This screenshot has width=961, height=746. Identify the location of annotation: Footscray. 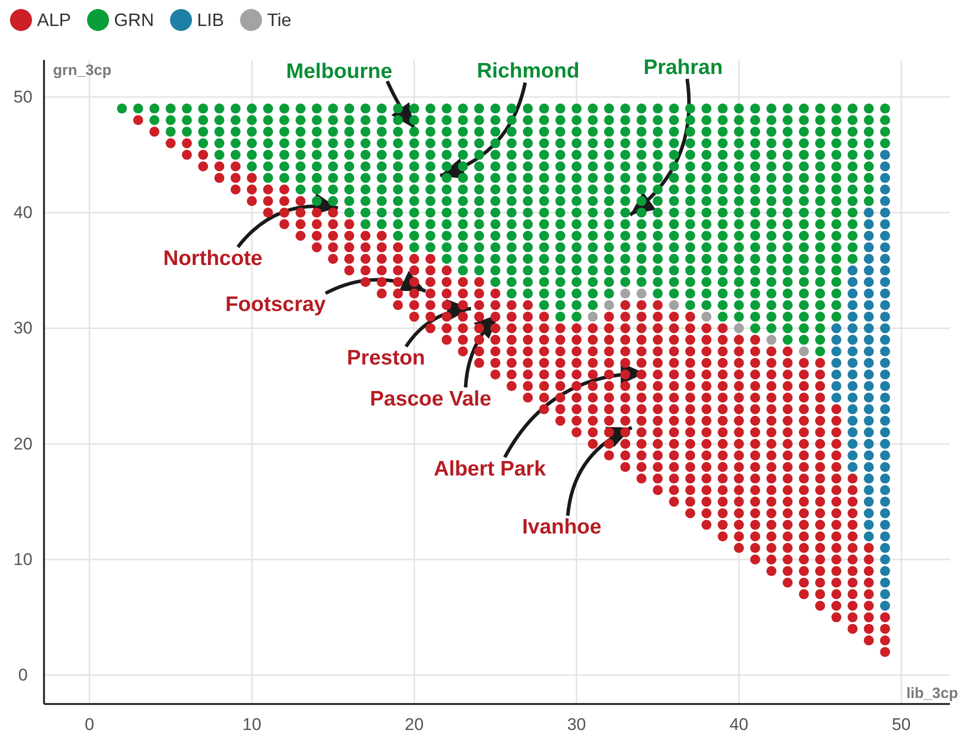
(275, 304).